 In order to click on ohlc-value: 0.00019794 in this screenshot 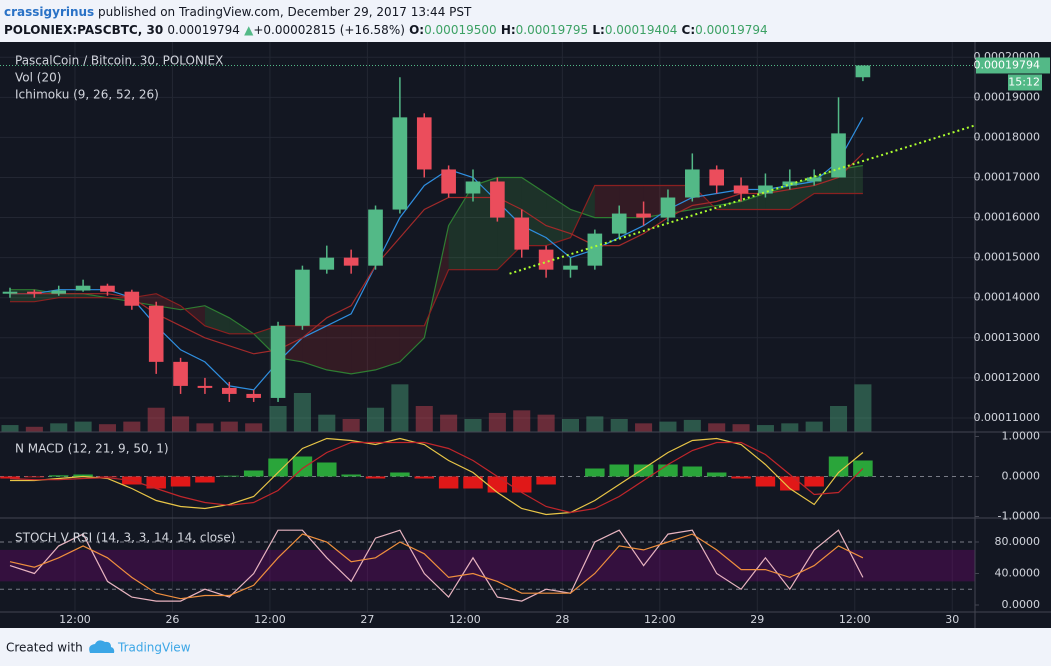, I will do `click(731, 30)`.